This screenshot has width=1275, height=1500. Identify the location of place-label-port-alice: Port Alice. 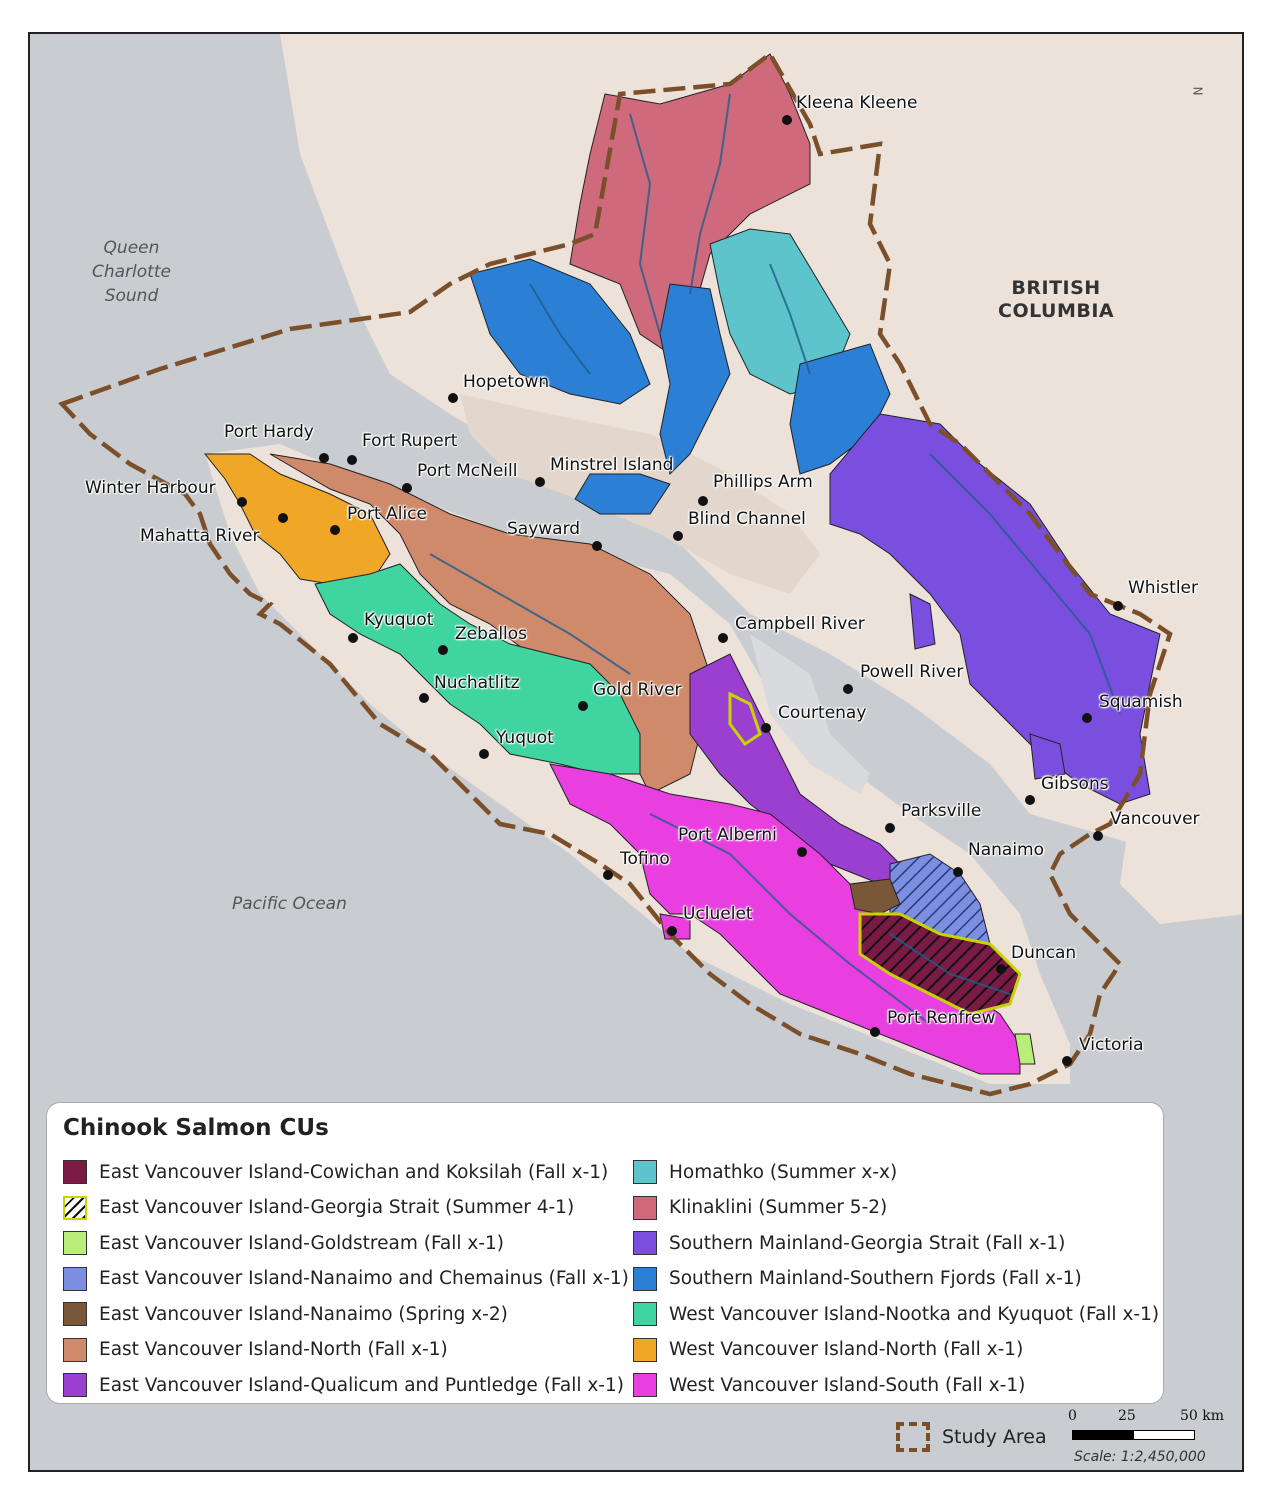
(387, 514).